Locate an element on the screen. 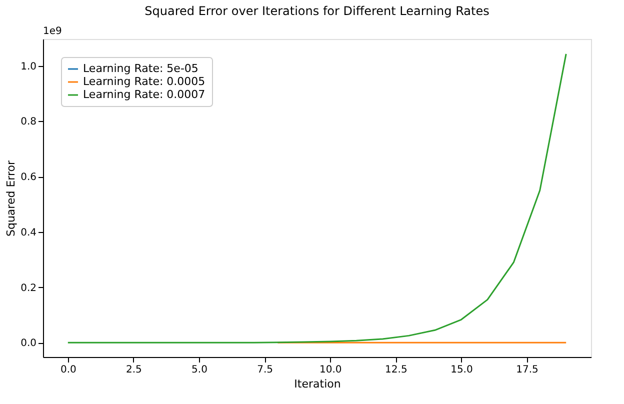 The width and height of the screenshot is (624, 404). y-tick-label: 1.0 is located at coordinates (28, 66).